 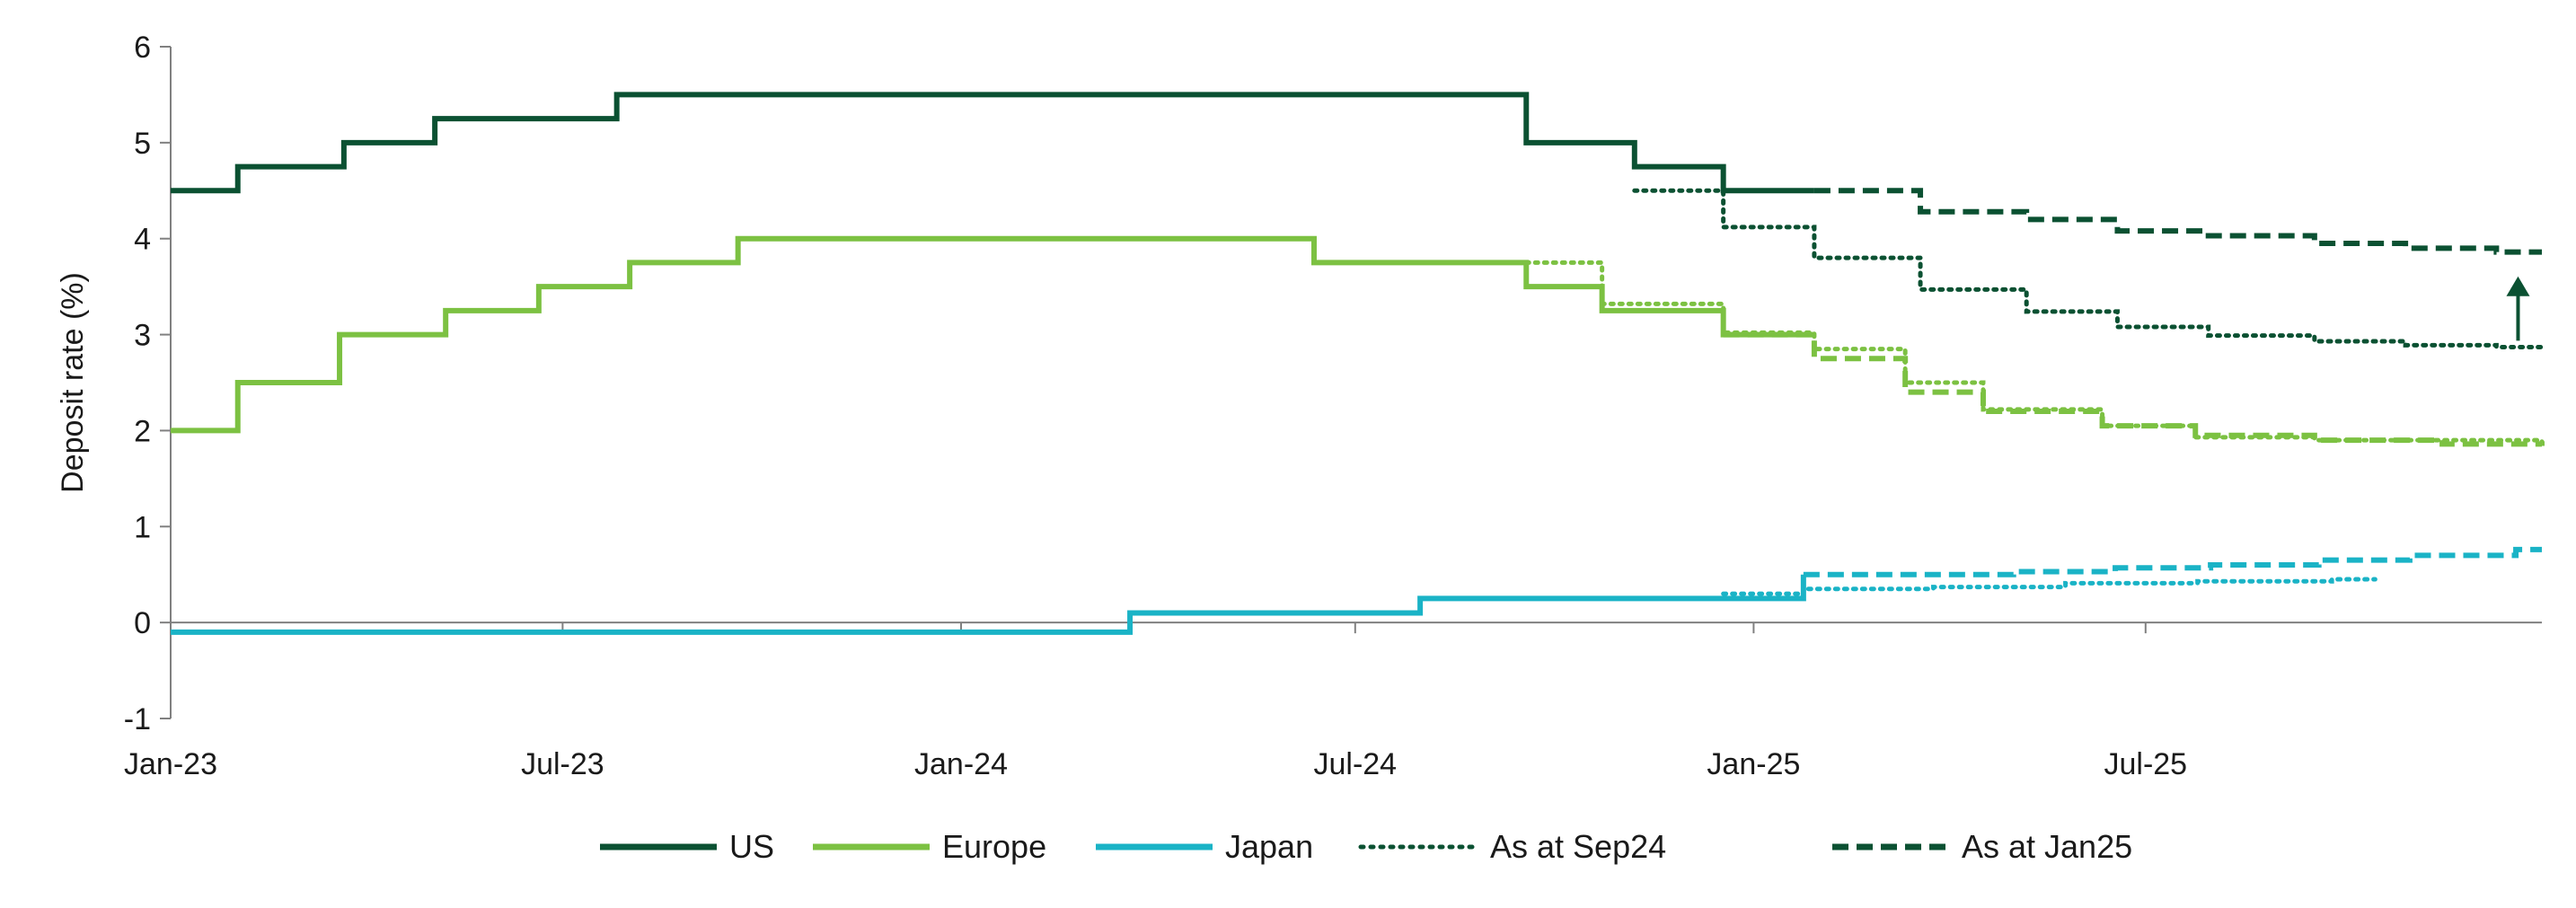 What do you see at coordinates (992, 334) in the screenshot?
I see `series-line-europe-7cc142` at bounding box center [992, 334].